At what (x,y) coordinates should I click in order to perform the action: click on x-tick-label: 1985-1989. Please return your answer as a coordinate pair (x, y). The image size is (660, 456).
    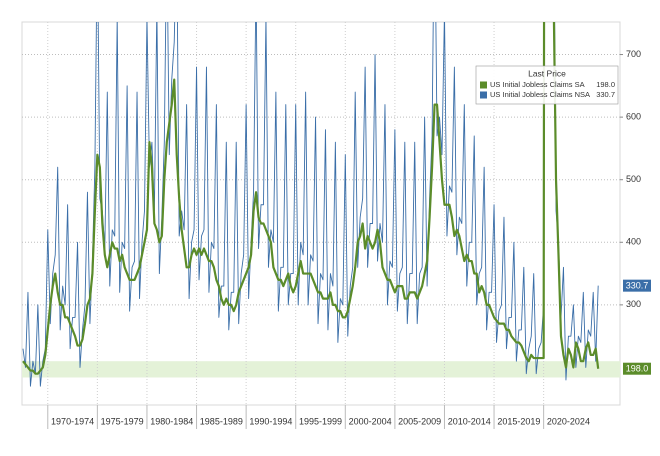
    Looking at the image, I should click on (221, 421).